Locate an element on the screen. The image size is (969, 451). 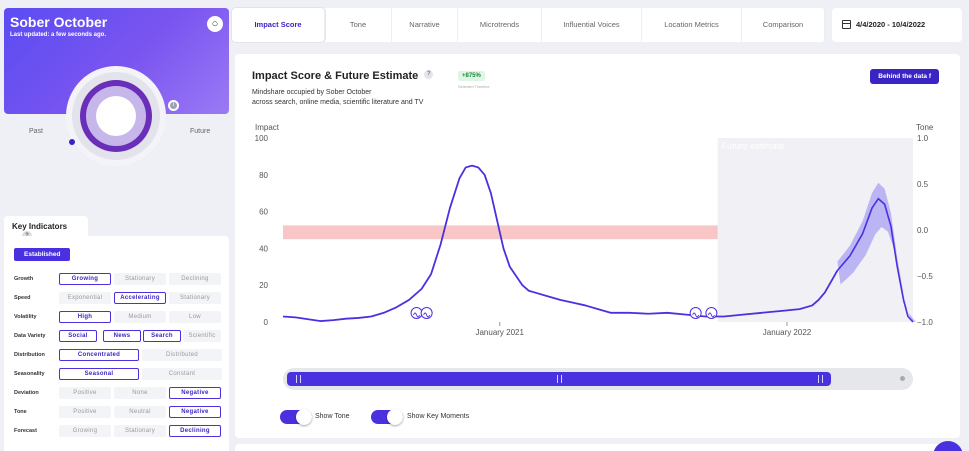
date-range-picker: 4/4/2020 - 10/4/2022 is located at coordinates (897, 25).